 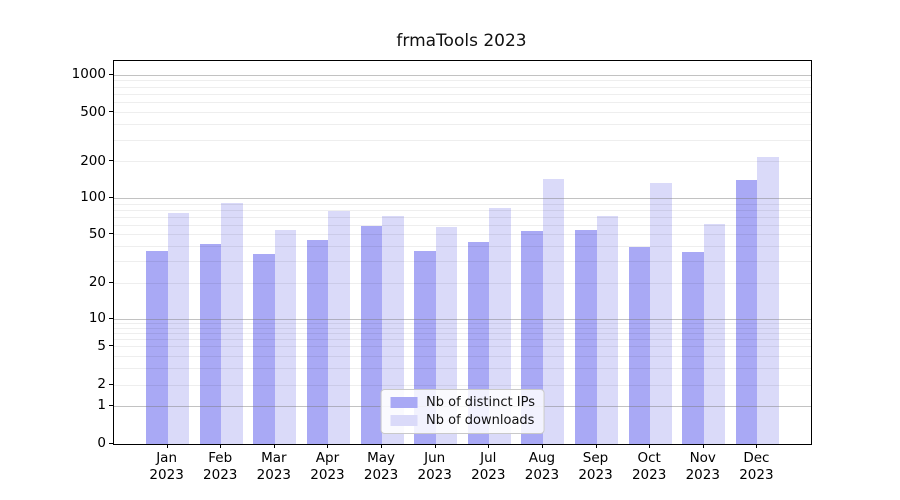 I want to click on legend-swatch-downloads, so click(x=404, y=420).